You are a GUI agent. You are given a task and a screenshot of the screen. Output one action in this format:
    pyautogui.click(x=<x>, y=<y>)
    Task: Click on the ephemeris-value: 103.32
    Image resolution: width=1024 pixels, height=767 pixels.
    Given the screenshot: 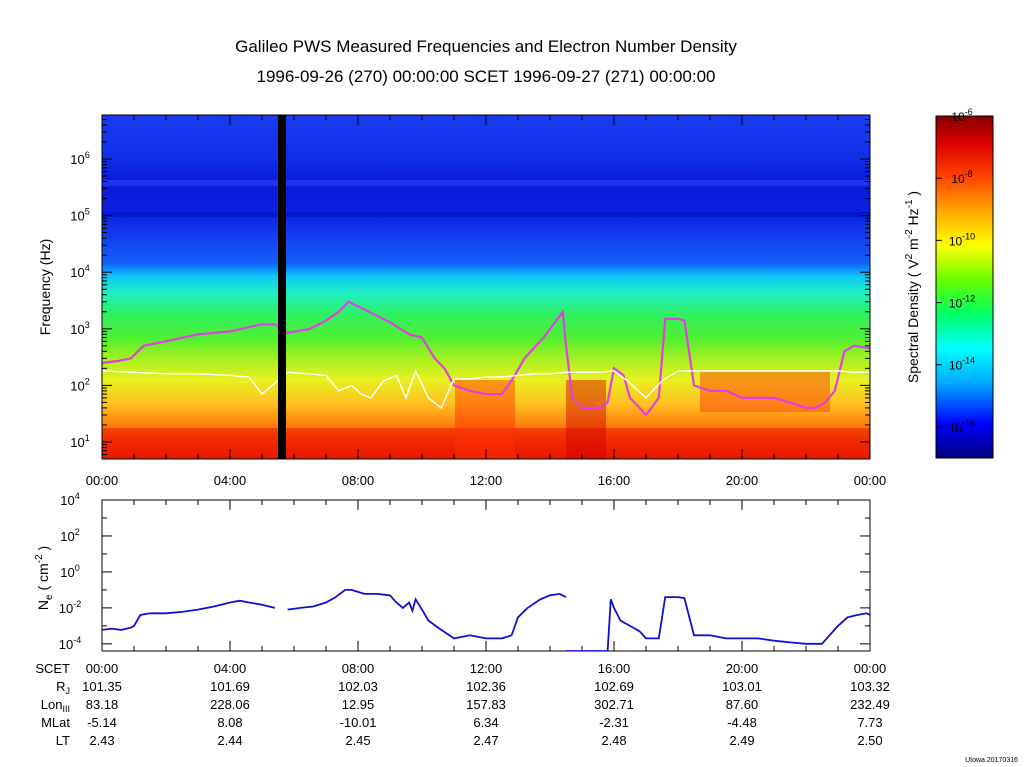 What is the action you would take?
    pyautogui.click(x=870, y=686)
    